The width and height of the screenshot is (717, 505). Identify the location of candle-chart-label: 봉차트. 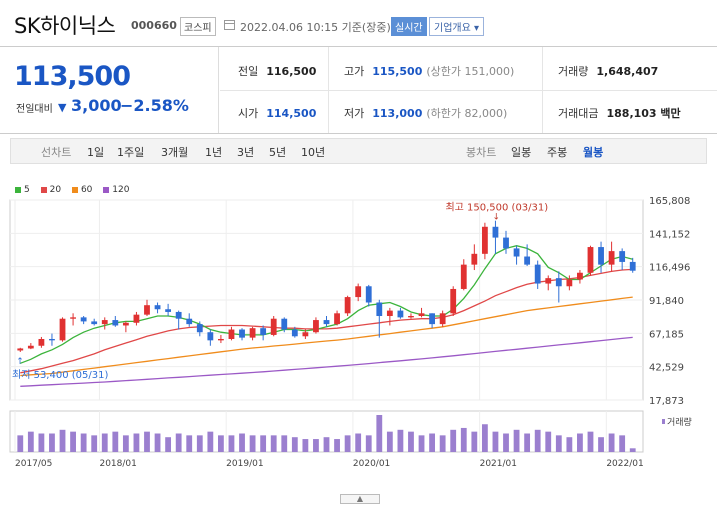
(481, 152).